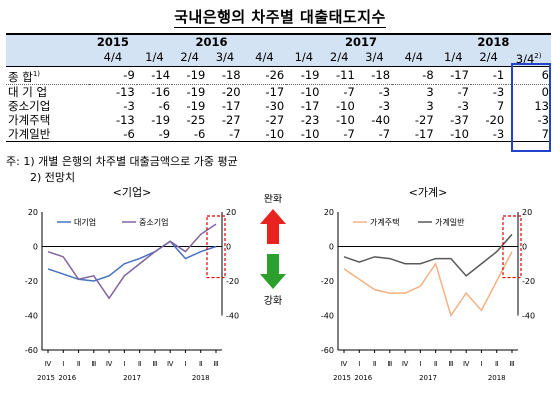 The width and height of the screenshot is (560, 404). What do you see at coordinates (113, 75) in the screenshot?
I see `table-cell: -9` at bounding box center [113, 75].